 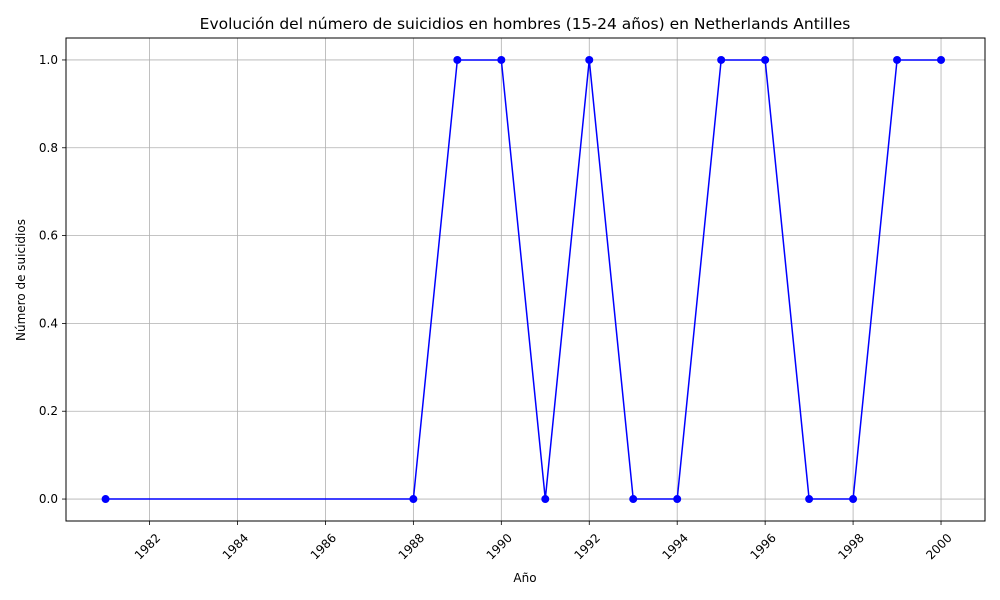 What do you see at coordinates (48, 411) in the screenshot?
I see `y-tick-label: 0.2` at bounding box center [48, 411].